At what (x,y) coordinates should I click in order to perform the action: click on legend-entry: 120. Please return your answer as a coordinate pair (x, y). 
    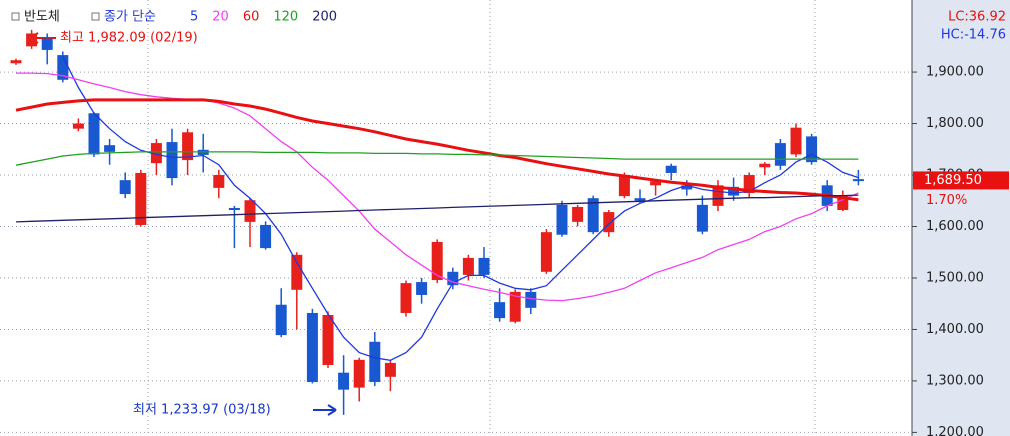
    Looking at the image, I should click on (285, 17).